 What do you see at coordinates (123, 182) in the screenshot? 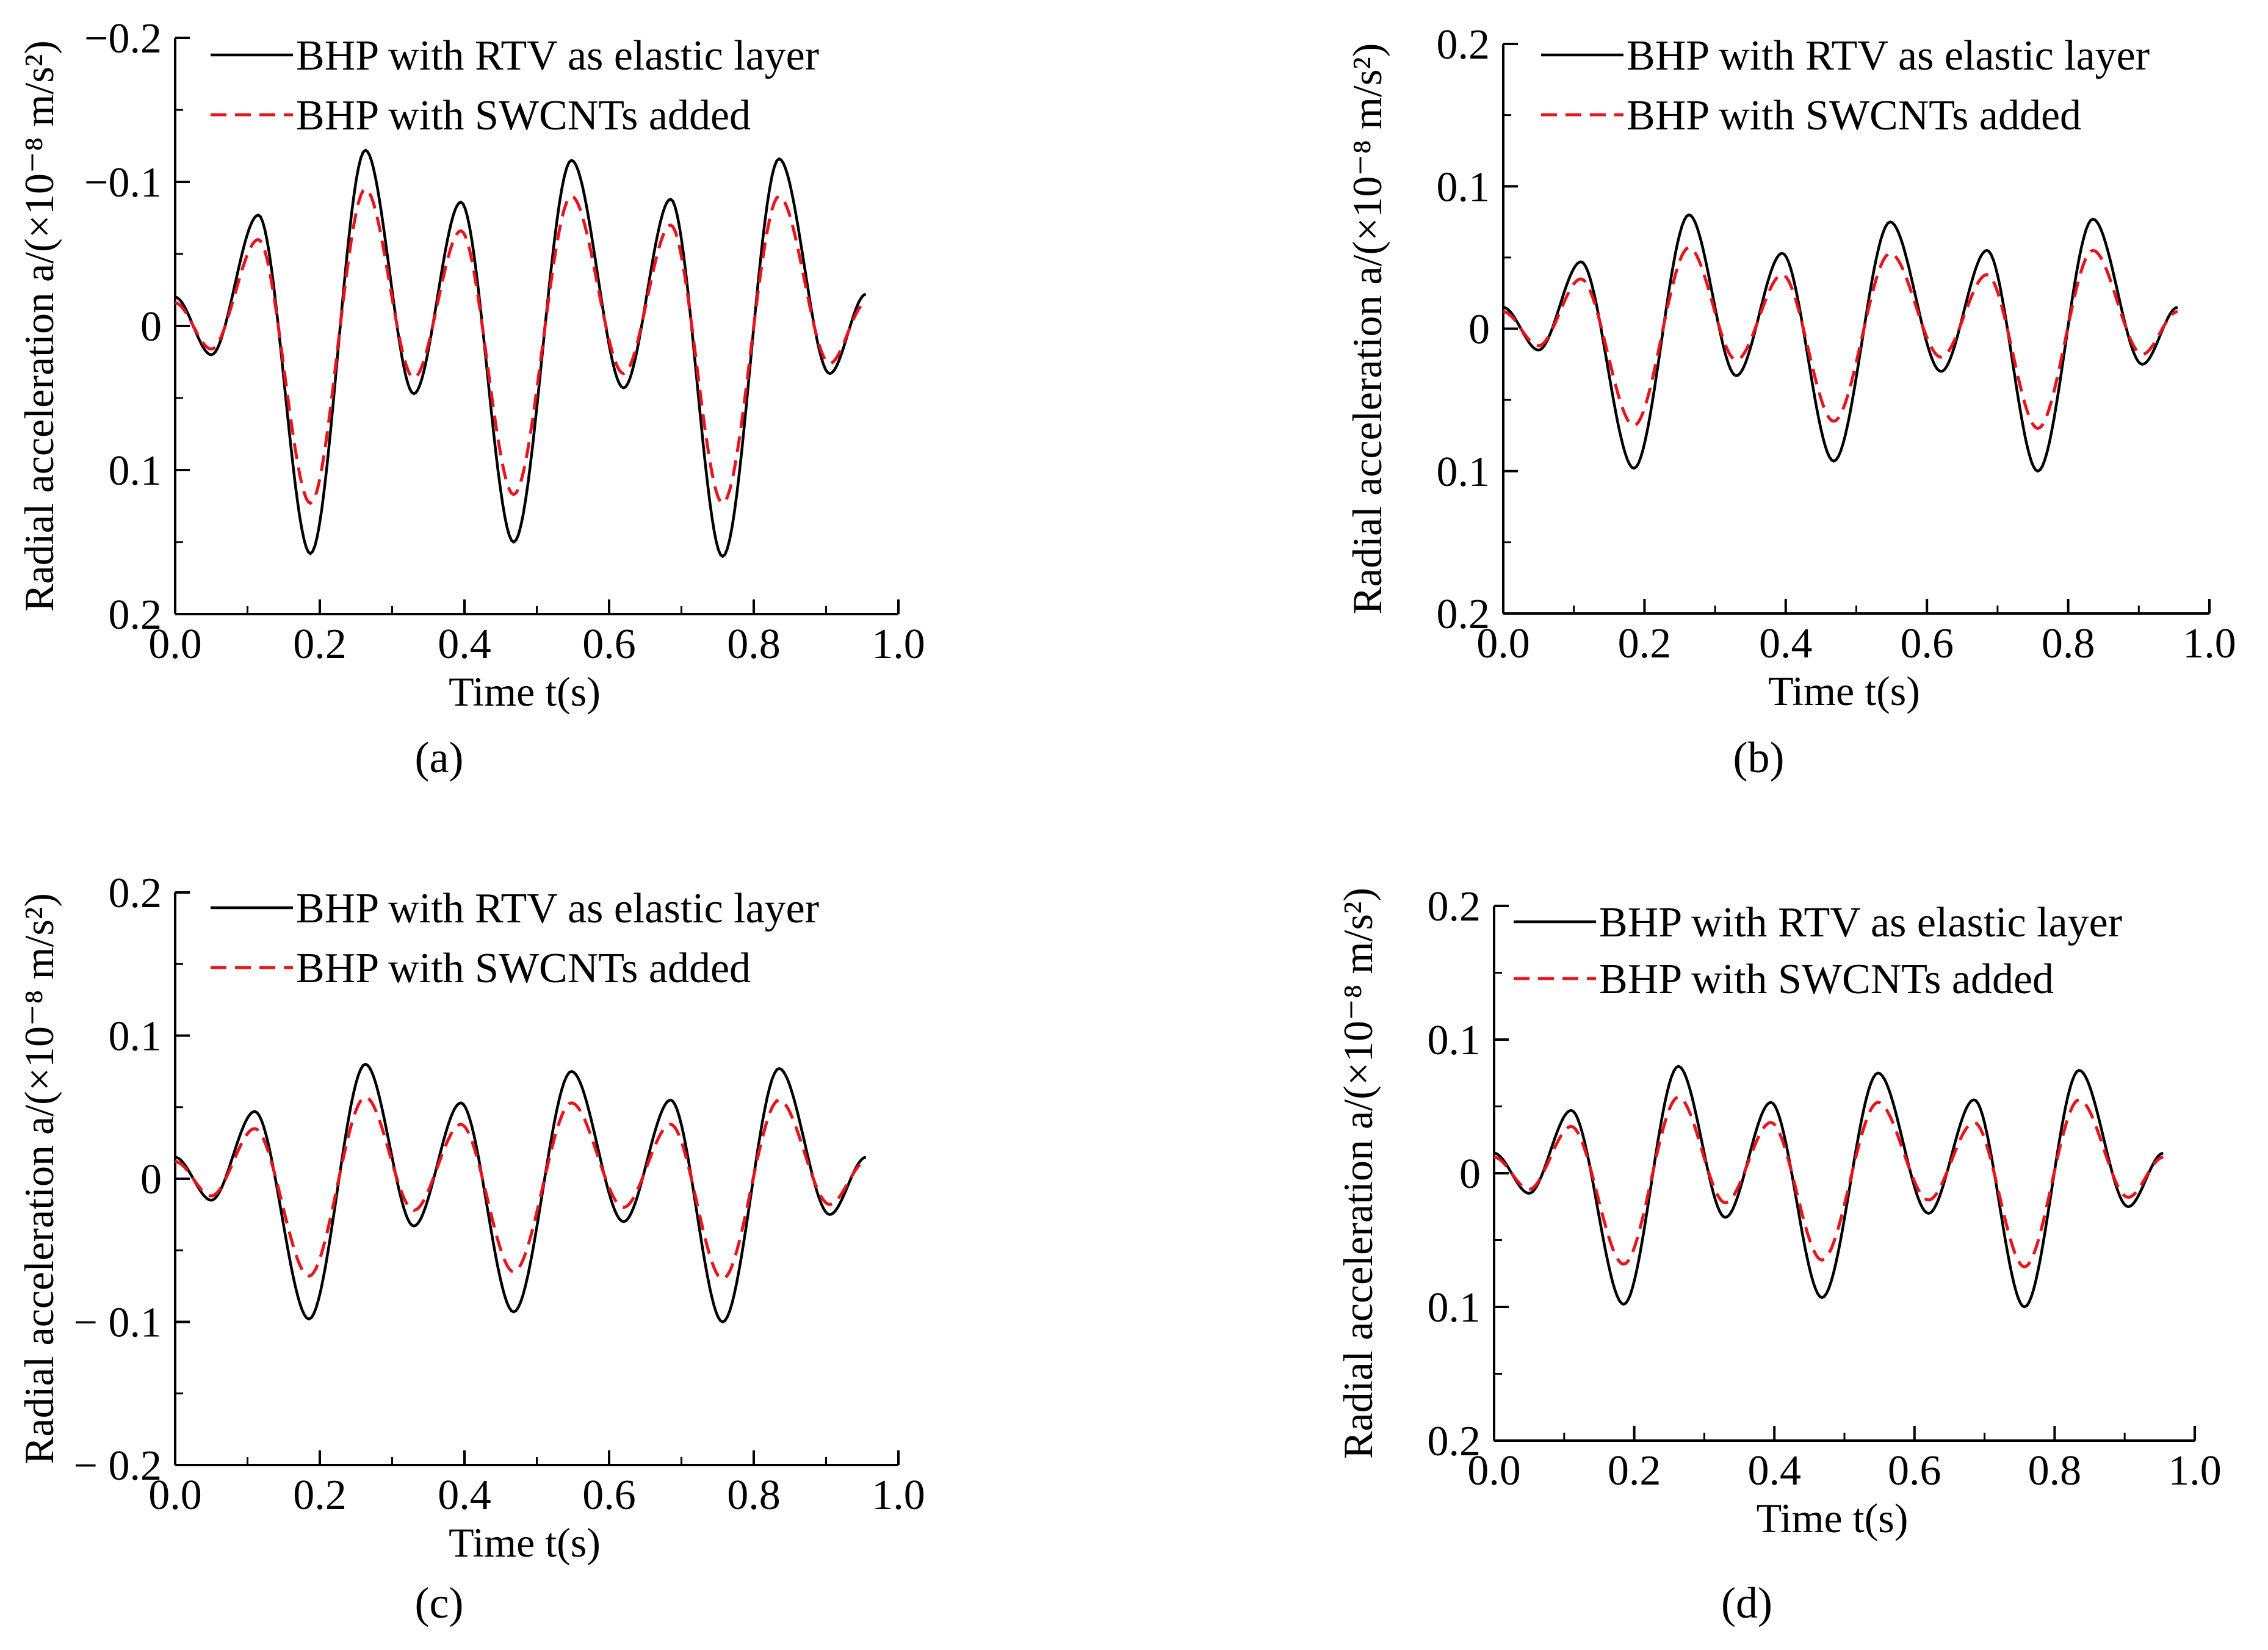
I see `y-tick-label: −0.1` at bounding box center [123, 182].